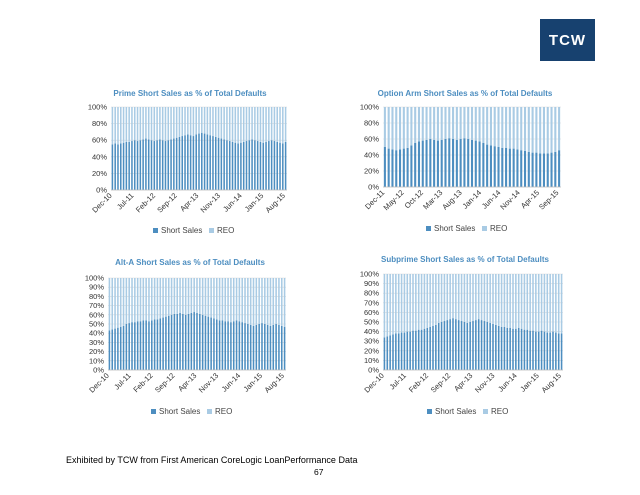 The width and height of the screenshot is (640, 495). What do you see at coordinates (253, 382) in the screenshot?
I see `x-tick-label: Jan-15` at bounding box center [253, 382].